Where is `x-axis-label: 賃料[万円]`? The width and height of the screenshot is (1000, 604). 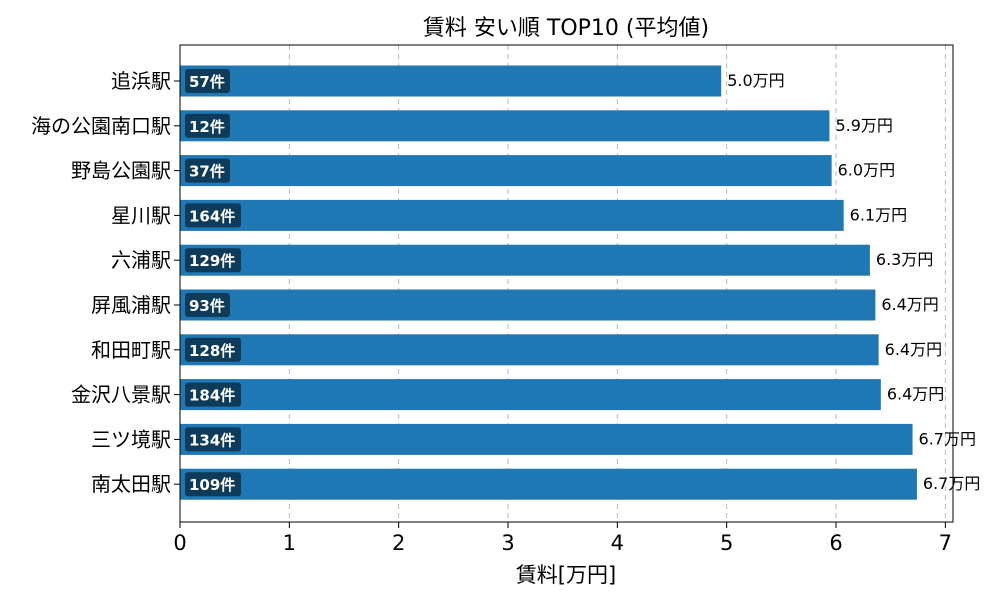
x-axis-label: 賃料[万円] is located at coordinates (566, 575).